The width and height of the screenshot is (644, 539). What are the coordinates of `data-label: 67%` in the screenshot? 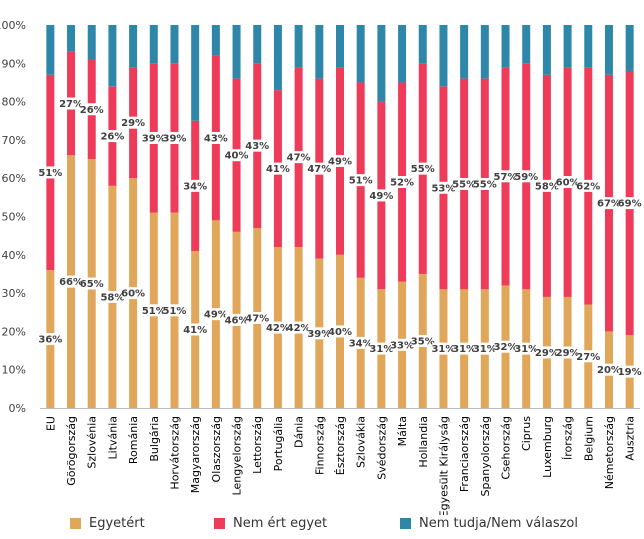 It's located at (609, 204).